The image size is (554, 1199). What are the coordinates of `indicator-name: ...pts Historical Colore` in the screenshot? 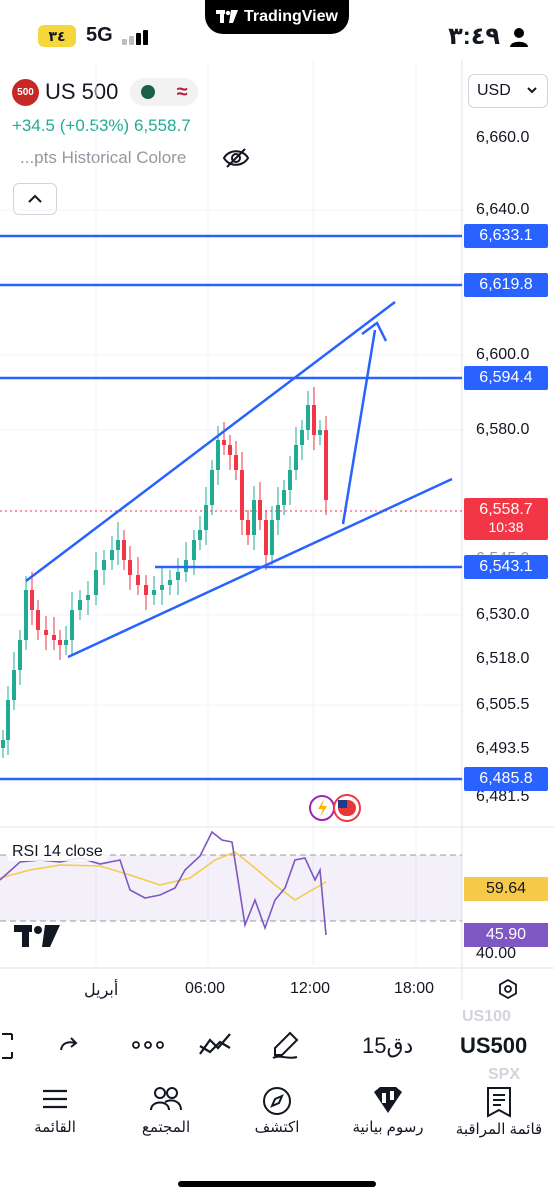 It's located at (103, 157).